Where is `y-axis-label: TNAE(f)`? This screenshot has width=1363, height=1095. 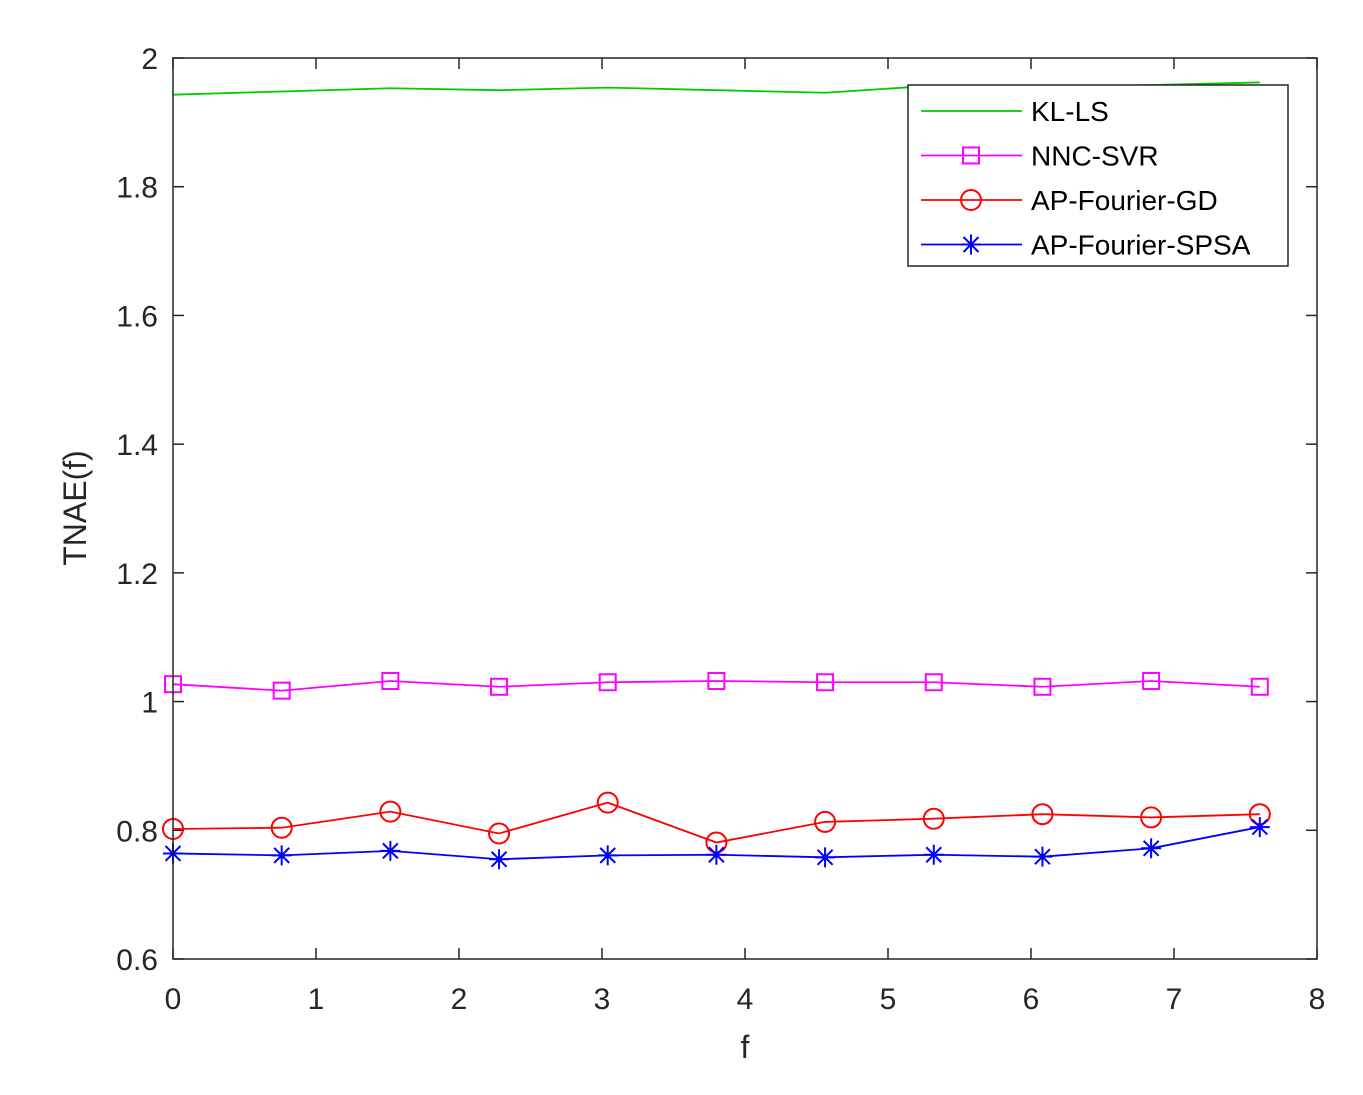
y-axis-label: TNAE(f) is located at coordinates (75, 508).